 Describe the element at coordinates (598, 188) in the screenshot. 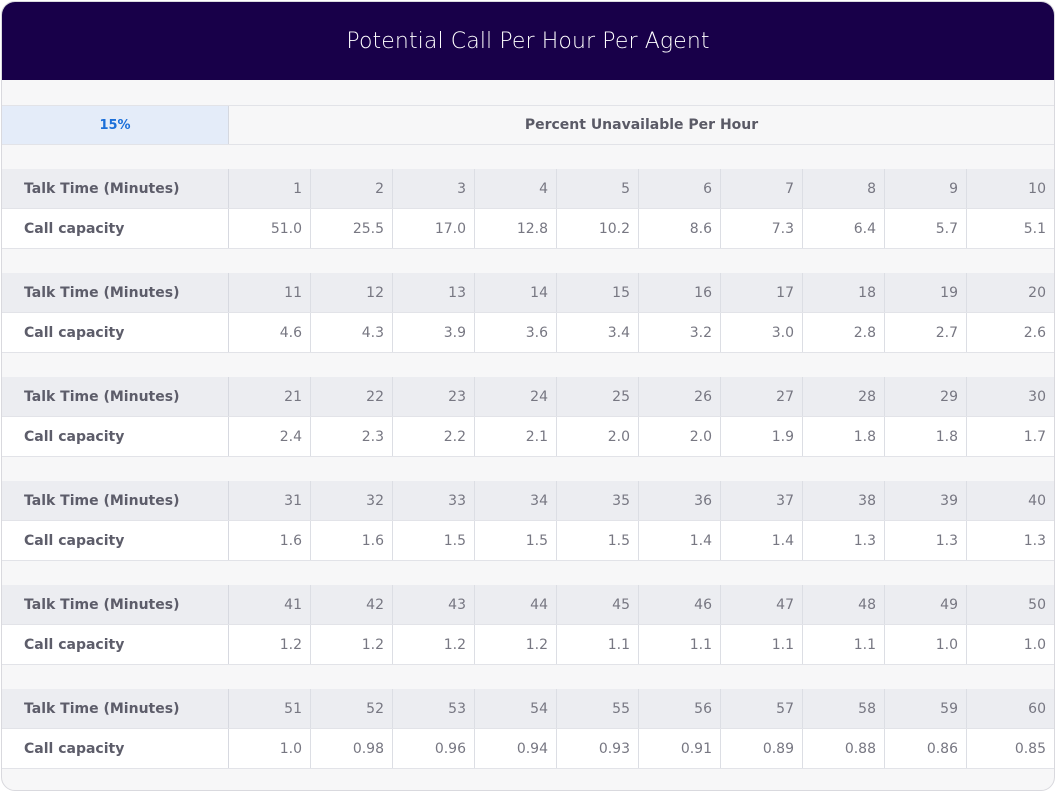

I see `talk-time-cell: 5` at that location.